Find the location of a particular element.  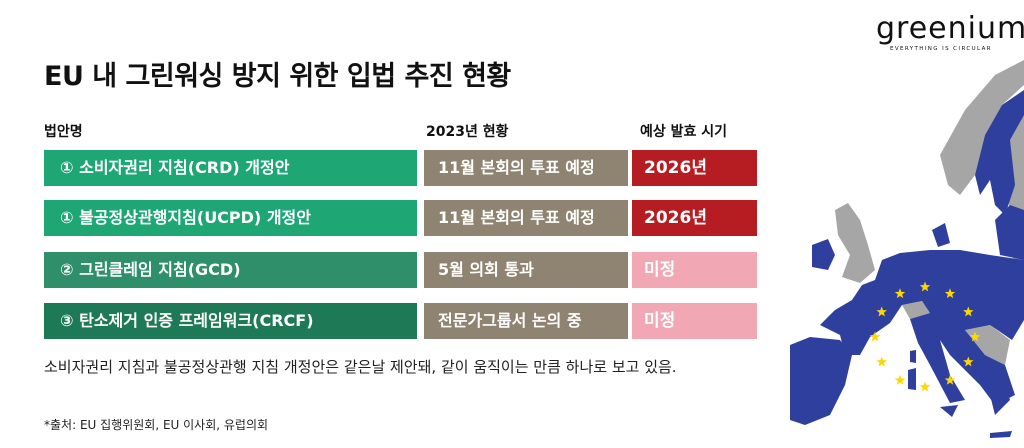

row-4-law: ③ 탄소제거 인증 프레임워크(CRCF) is located at coordinates (230, 321).